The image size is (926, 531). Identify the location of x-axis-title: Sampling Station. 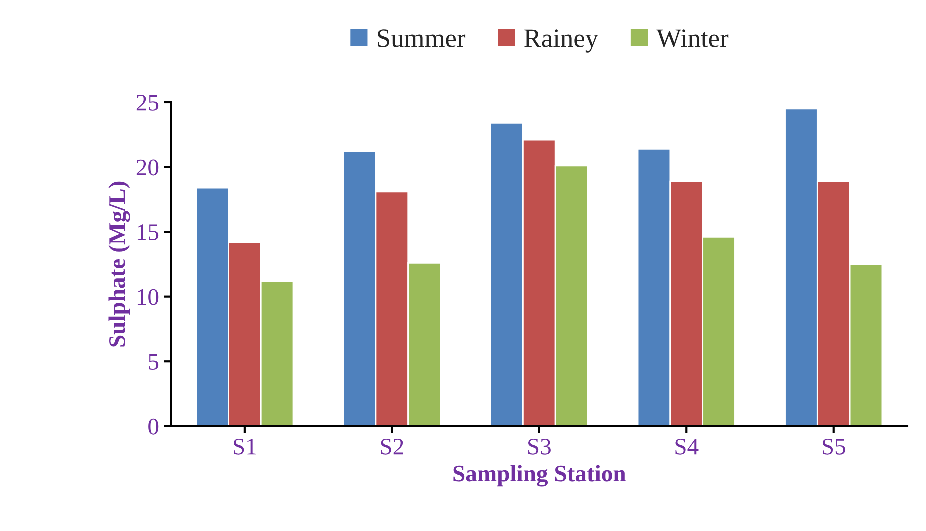
(540, 476).